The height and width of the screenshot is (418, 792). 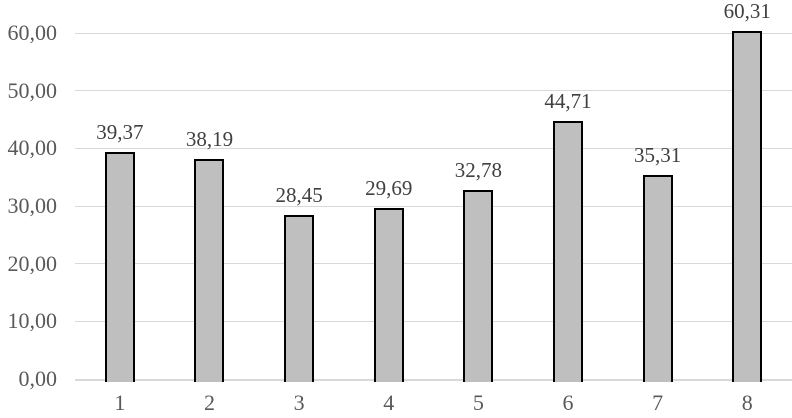 What do you see at coordinates (120, 131) in the screenshot?
I see `bar-value-label: 39,37` at bounding box center [120, 131].